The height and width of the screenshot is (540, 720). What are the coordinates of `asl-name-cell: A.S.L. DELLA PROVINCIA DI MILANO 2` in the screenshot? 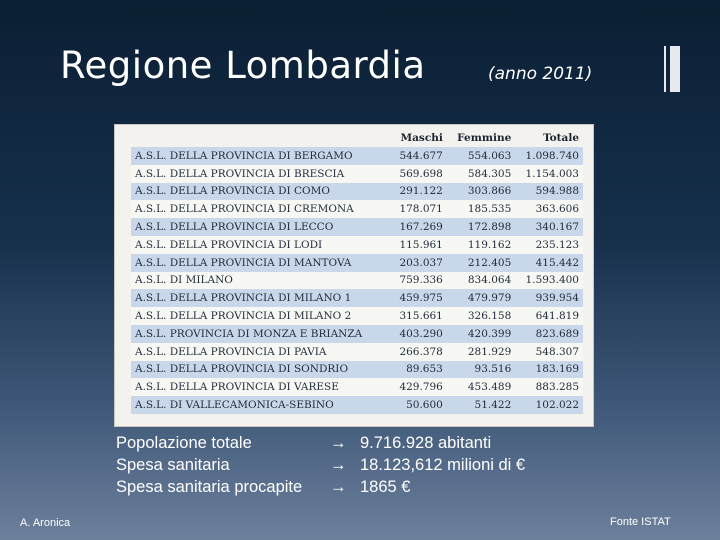 It's located at (261, 316).